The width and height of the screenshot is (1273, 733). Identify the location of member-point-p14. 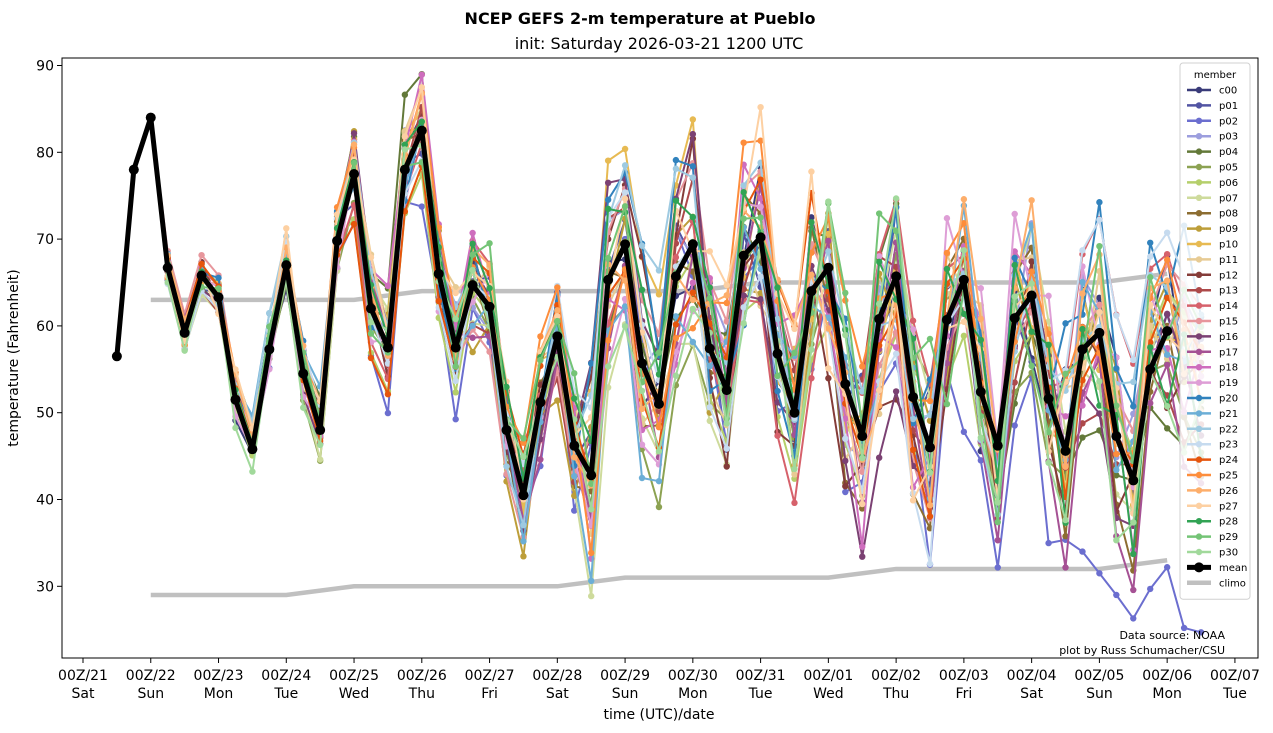
(777, 435).